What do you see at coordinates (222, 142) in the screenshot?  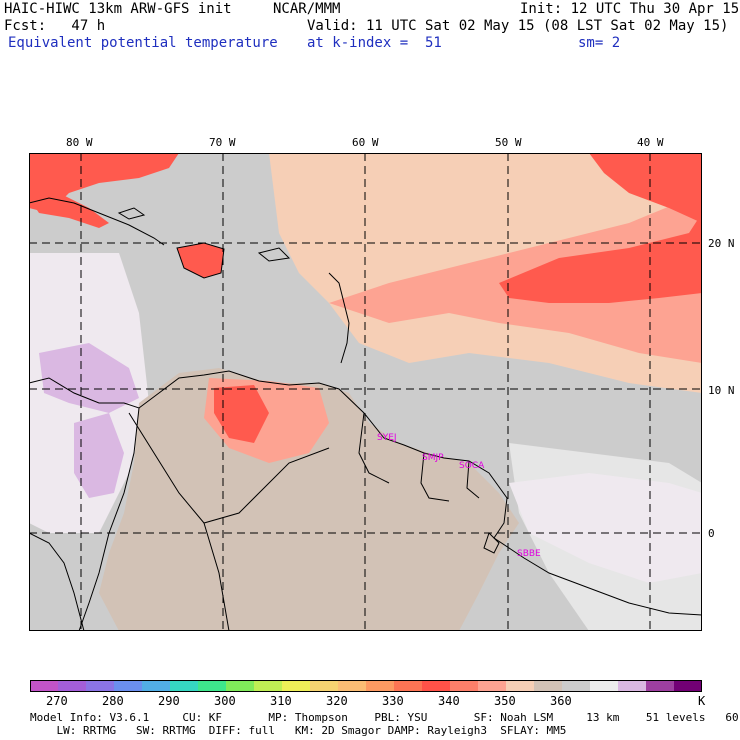 I see `longitude-label: 70 W` at bounding box center [222, 142].